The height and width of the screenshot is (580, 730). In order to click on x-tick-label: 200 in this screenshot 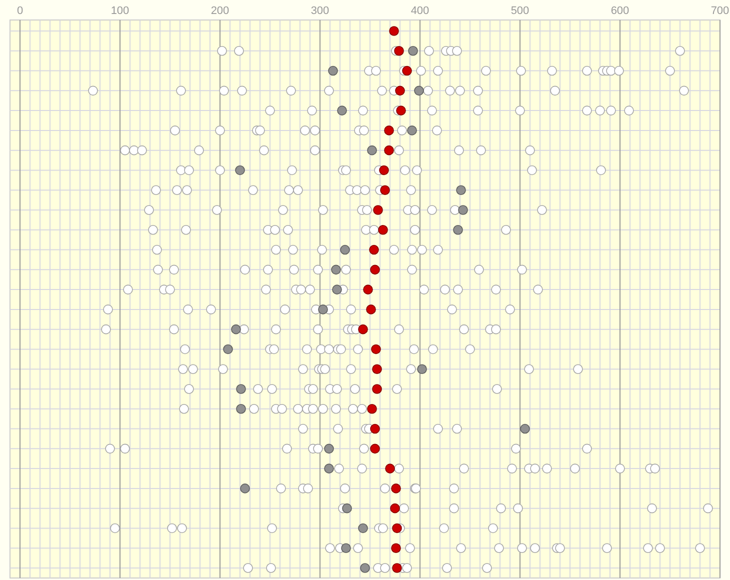, I will do `click(220, 11)`.